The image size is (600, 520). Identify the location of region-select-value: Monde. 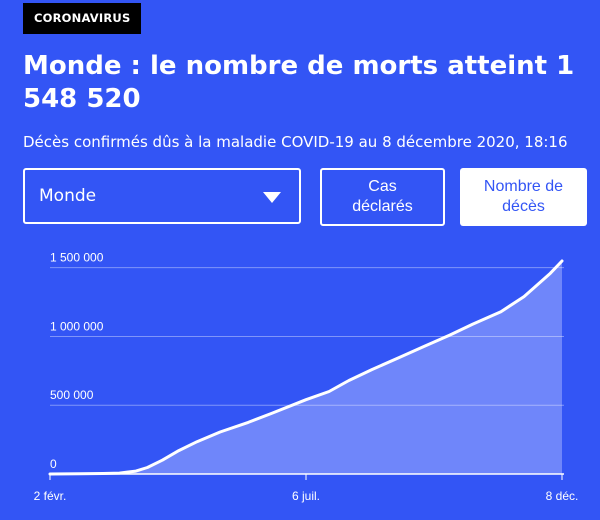
(68, 196).